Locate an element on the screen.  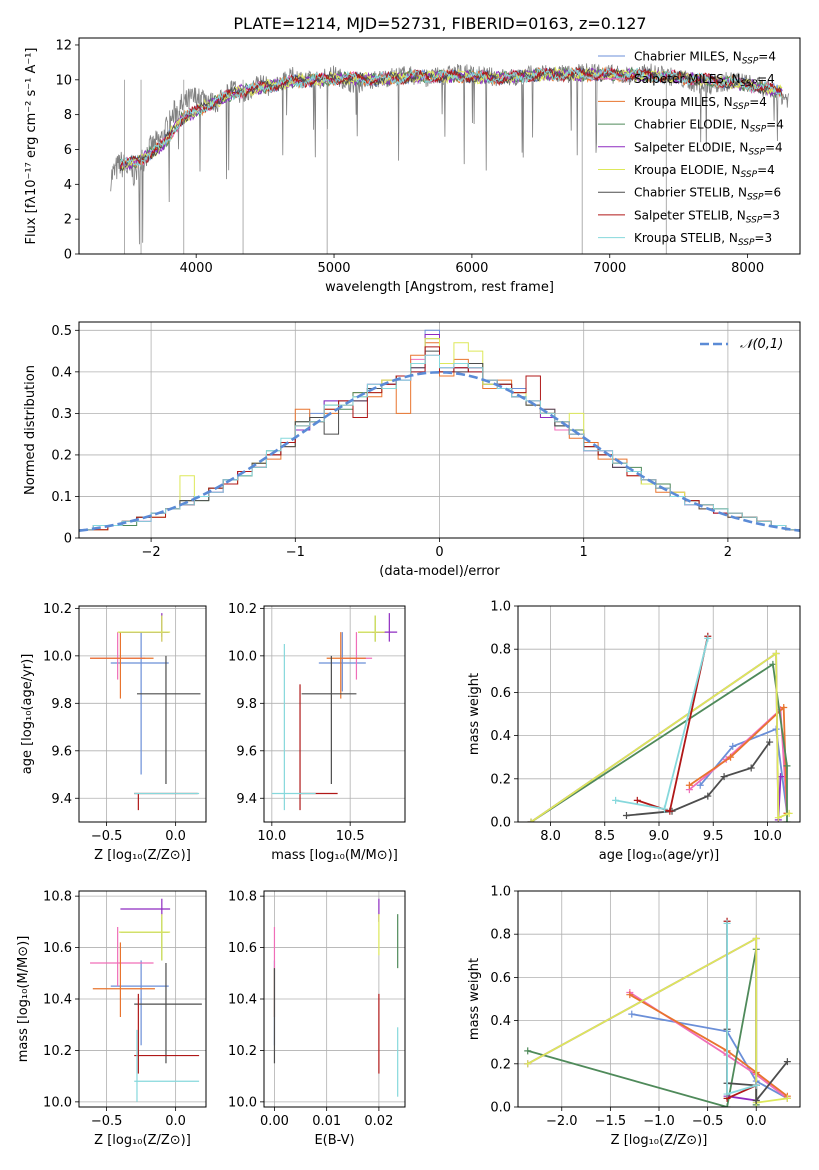
x-tick-label: 6000 is located at coordinates (471, 268).